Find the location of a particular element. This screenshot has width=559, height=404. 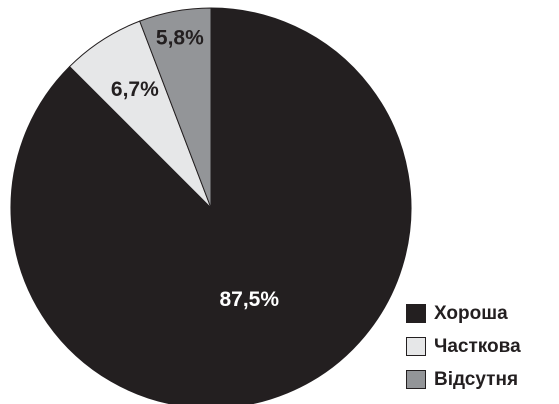

legend-swatch-chastkova is located at coordinates (416, 346).